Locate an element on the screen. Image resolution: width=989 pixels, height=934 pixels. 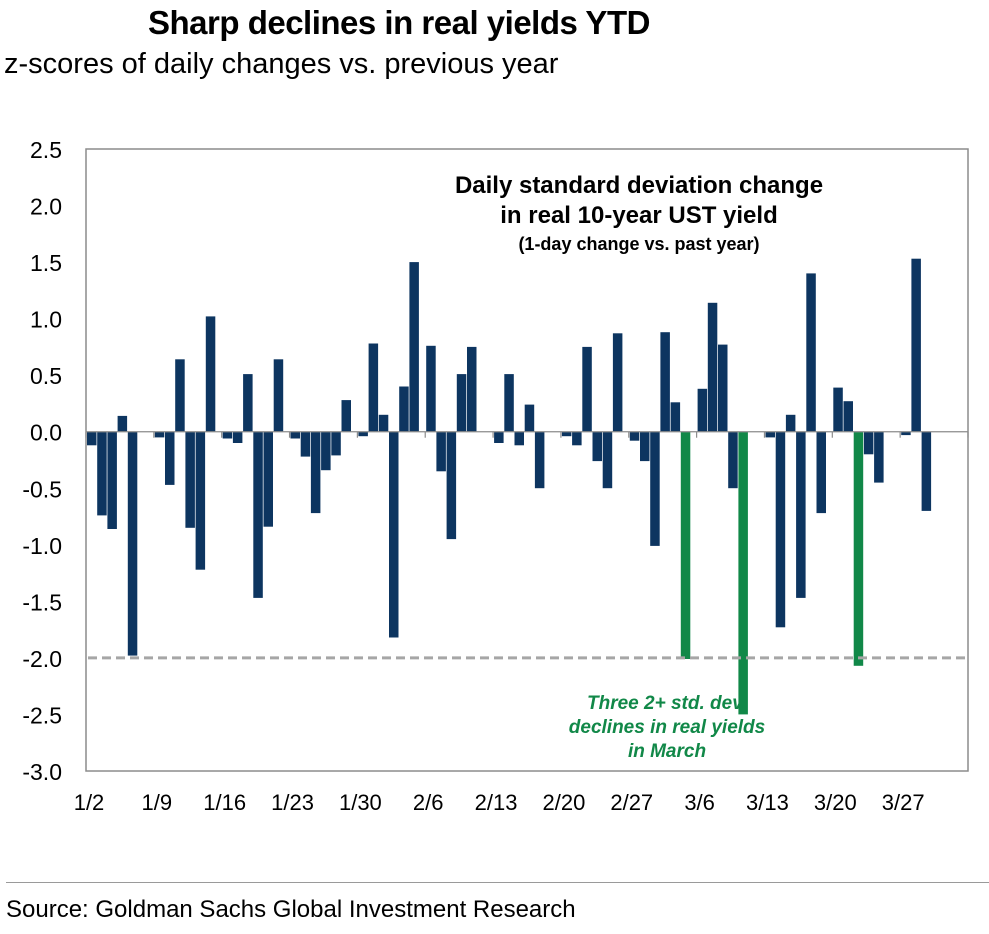
x-tick-label: 1/9 is located at coordinates (157, 802).